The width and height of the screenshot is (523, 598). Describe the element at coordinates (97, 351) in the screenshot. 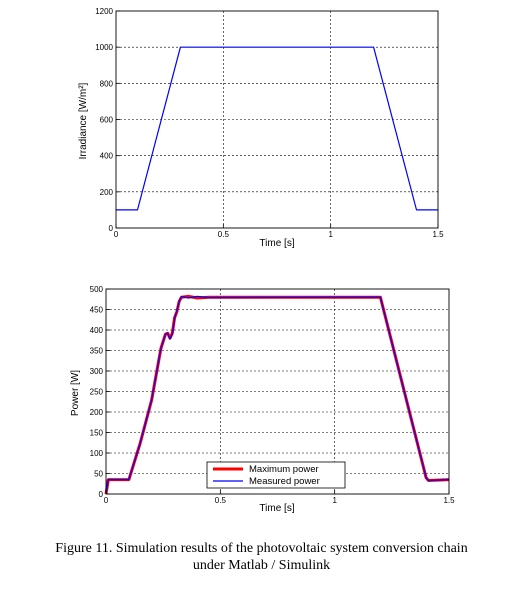

I see `power-y-tick-label: 350` at that location.